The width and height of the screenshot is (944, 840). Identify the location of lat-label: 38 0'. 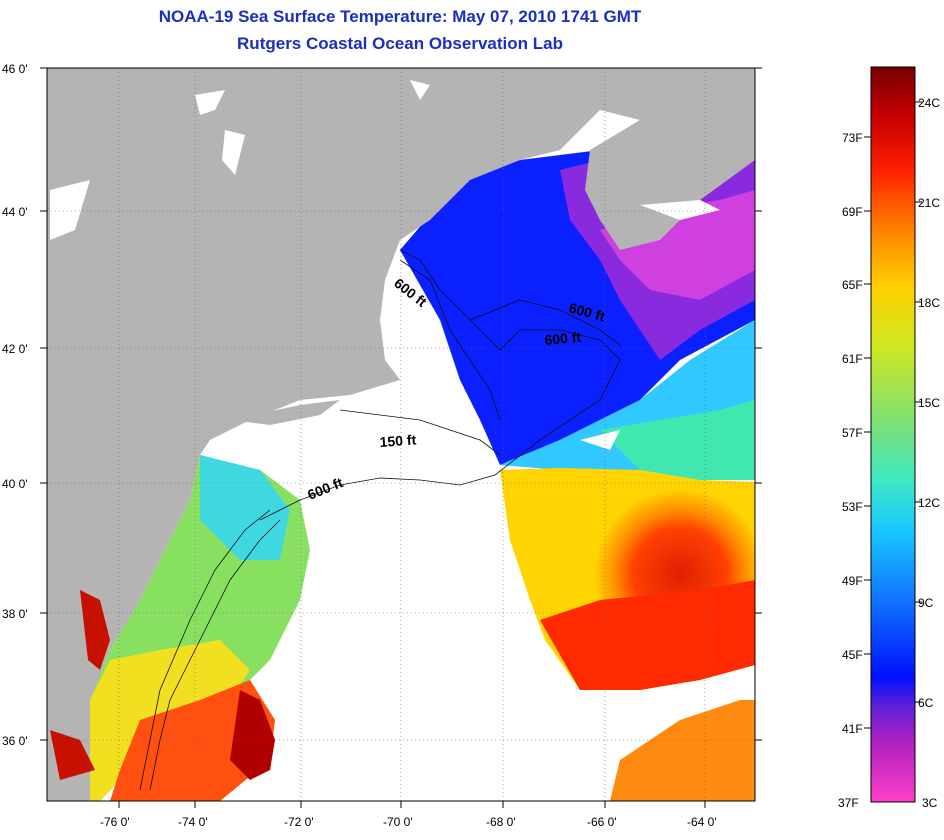
(15, 614).